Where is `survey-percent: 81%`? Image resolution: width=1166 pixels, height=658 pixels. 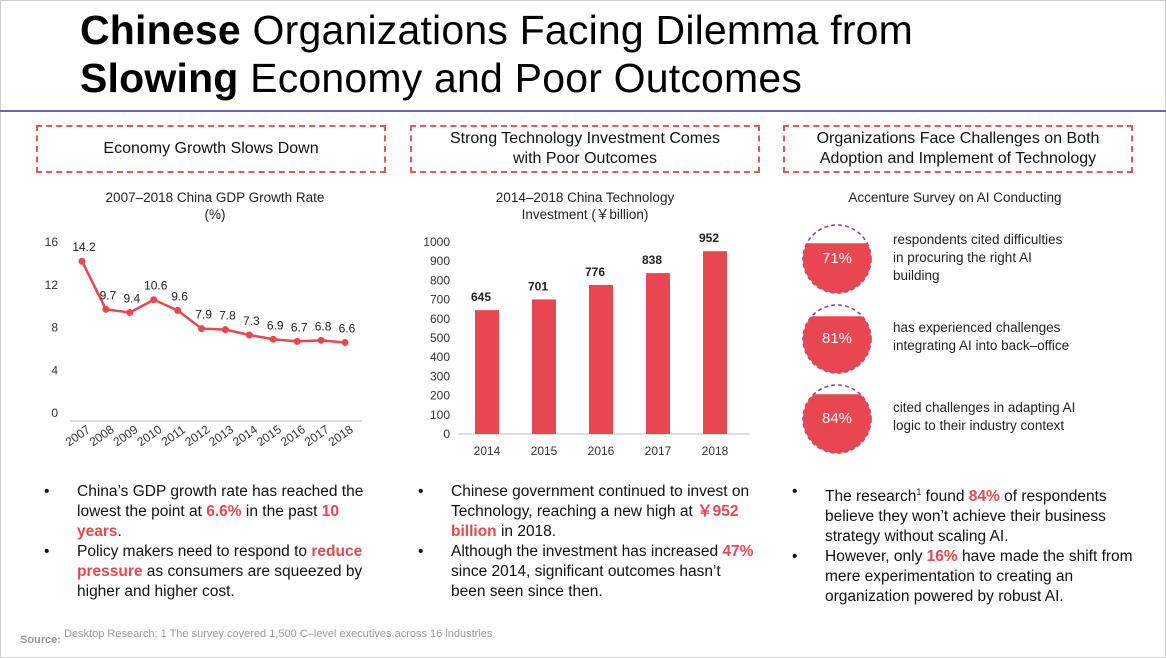 survey-percent: 81% is located at coordinates (837, 338).